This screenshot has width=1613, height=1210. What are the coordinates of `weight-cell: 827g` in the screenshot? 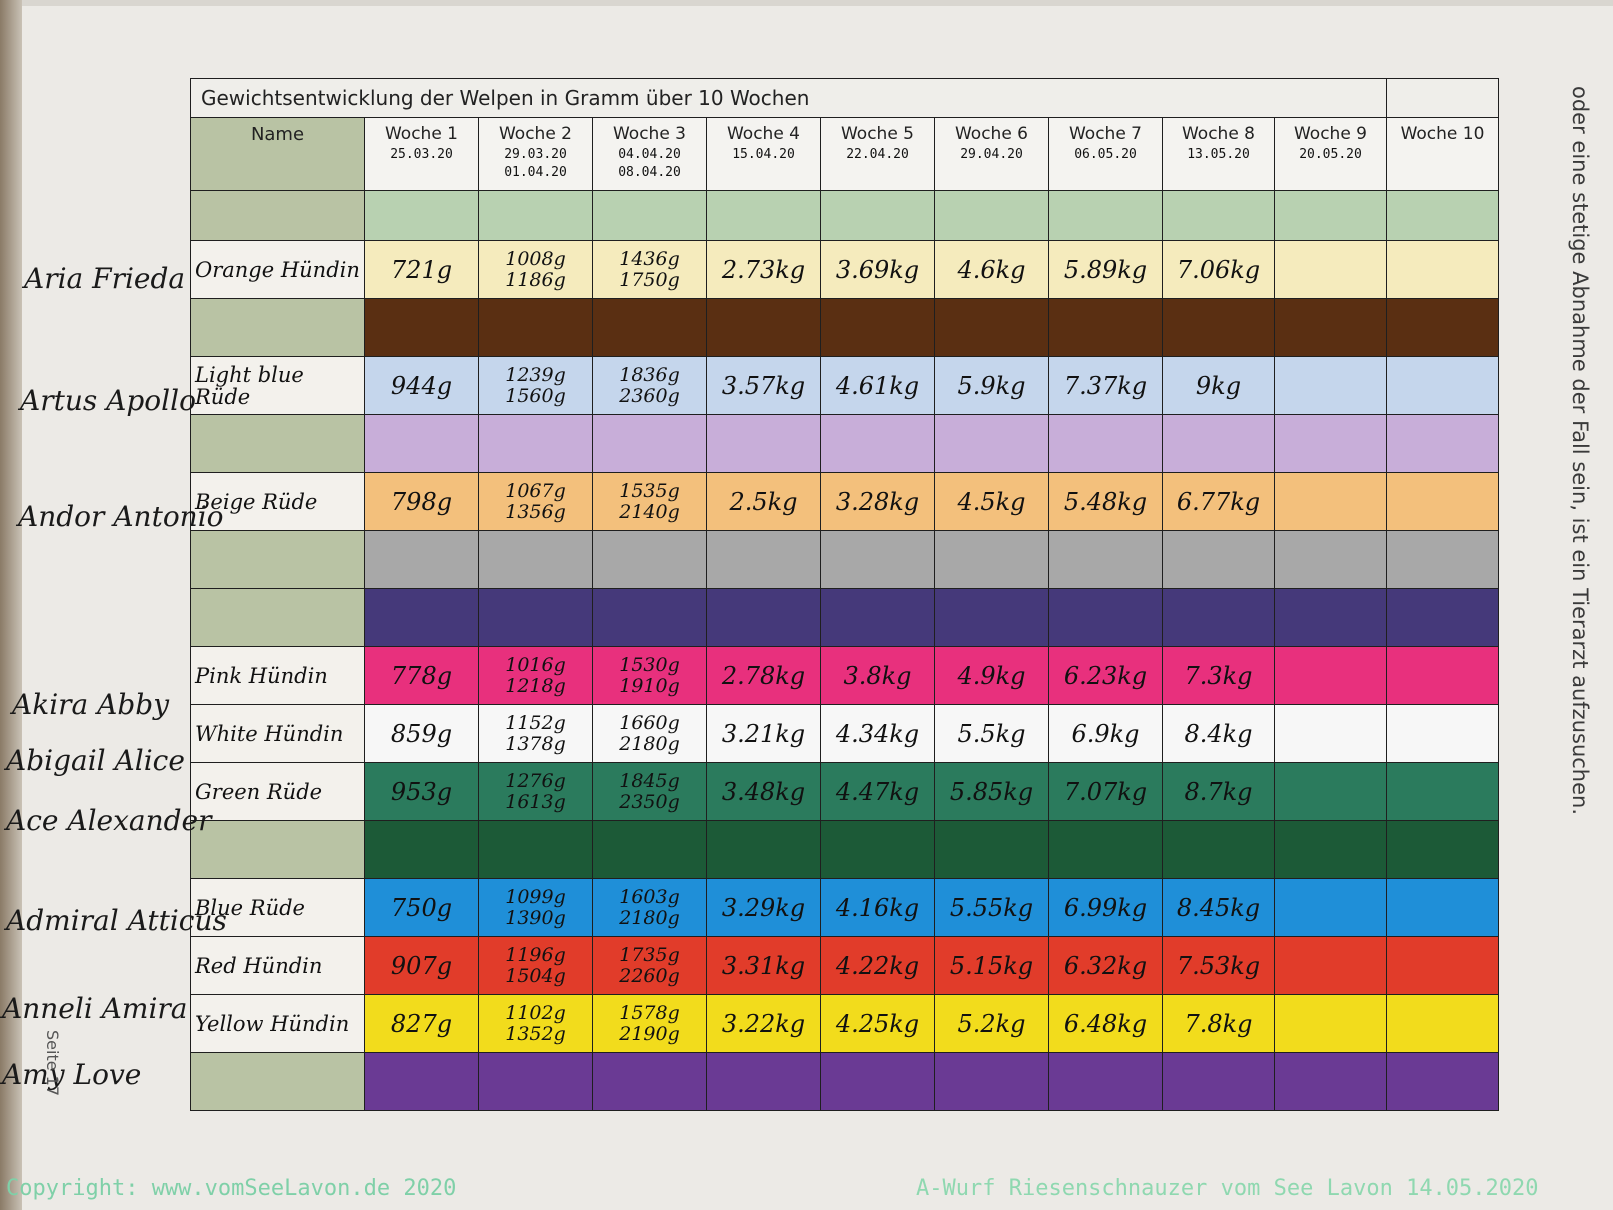 It's located at (421, 1023).